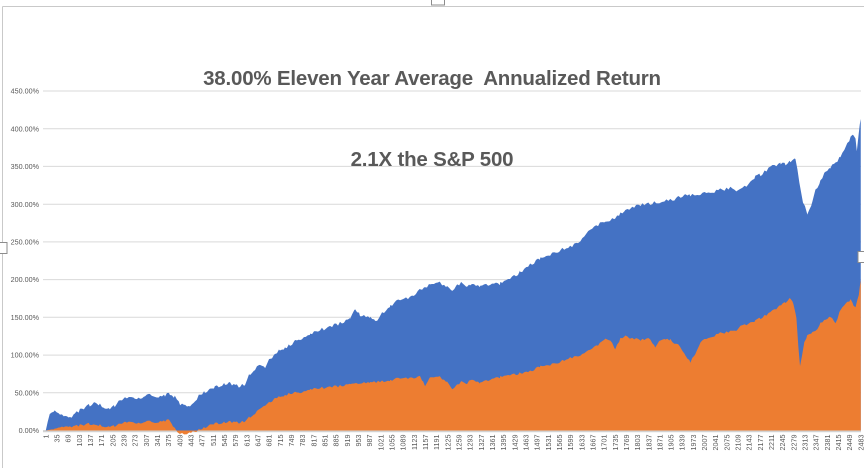  Describe the element at coordinates (380, 443) in the screenshot. I see `x-axis-tick-label: 1021` at that location.